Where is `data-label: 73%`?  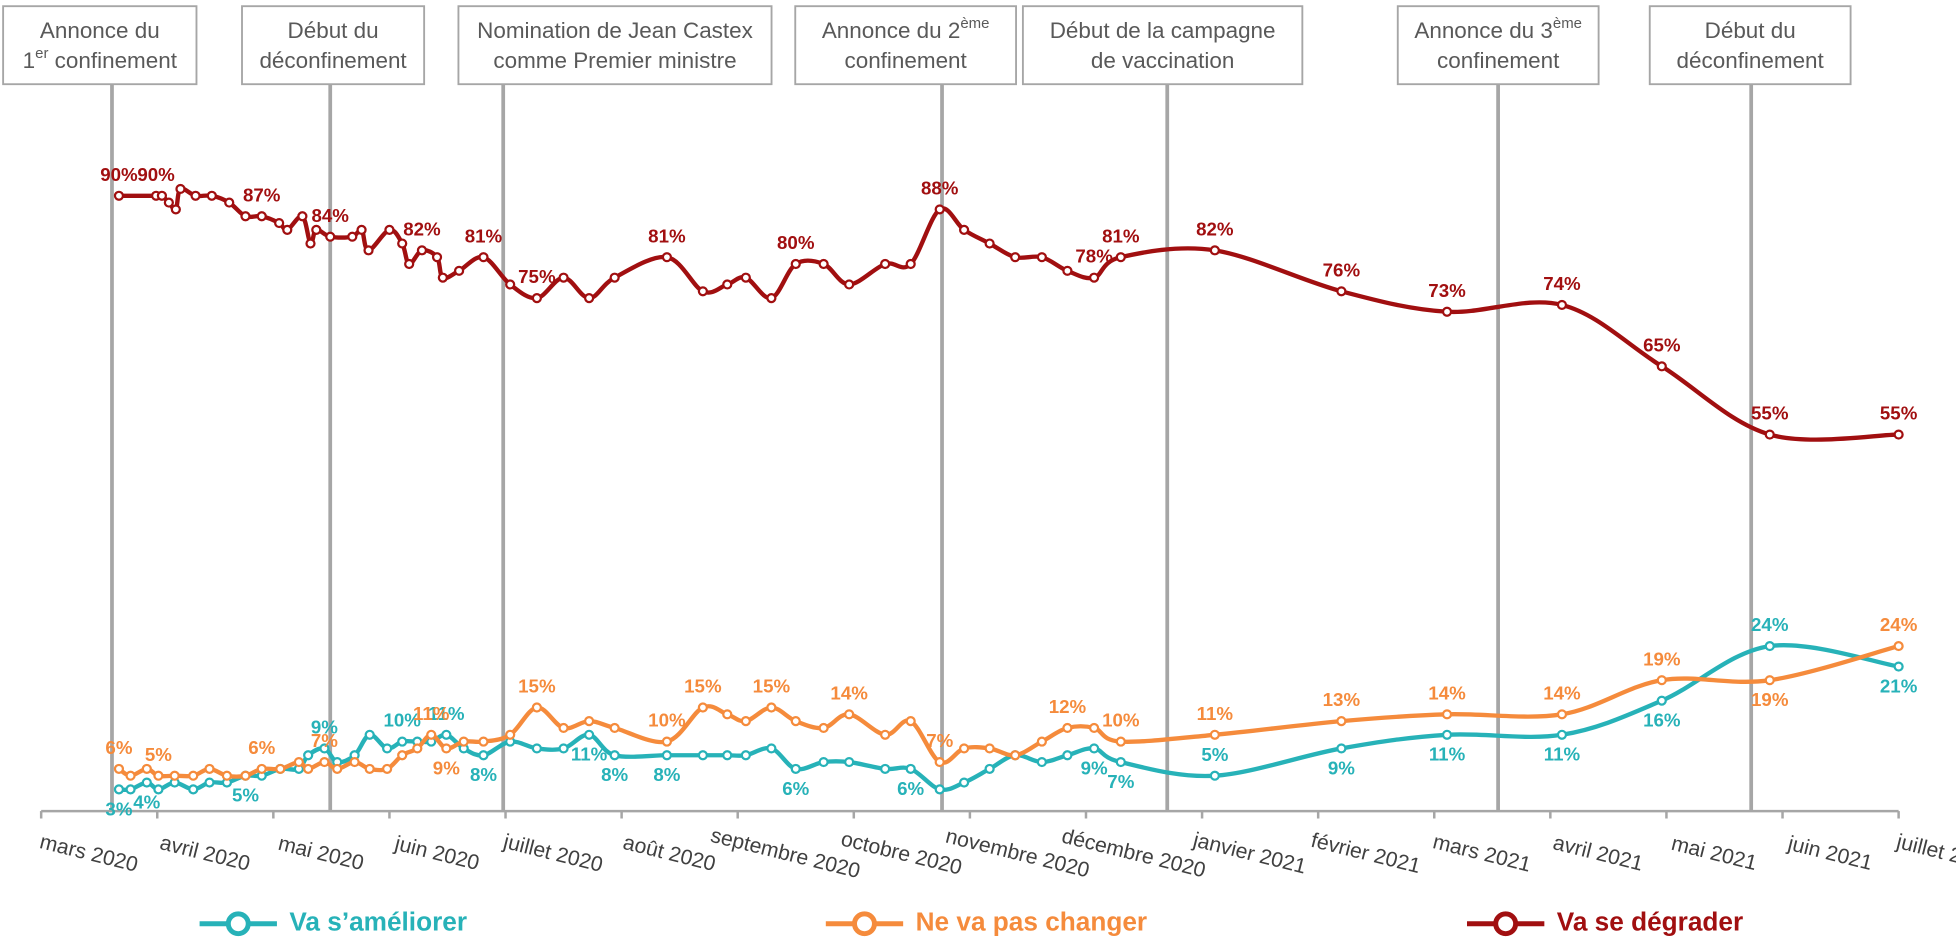
data-label: 73% is located at coordinates (1447, 290).